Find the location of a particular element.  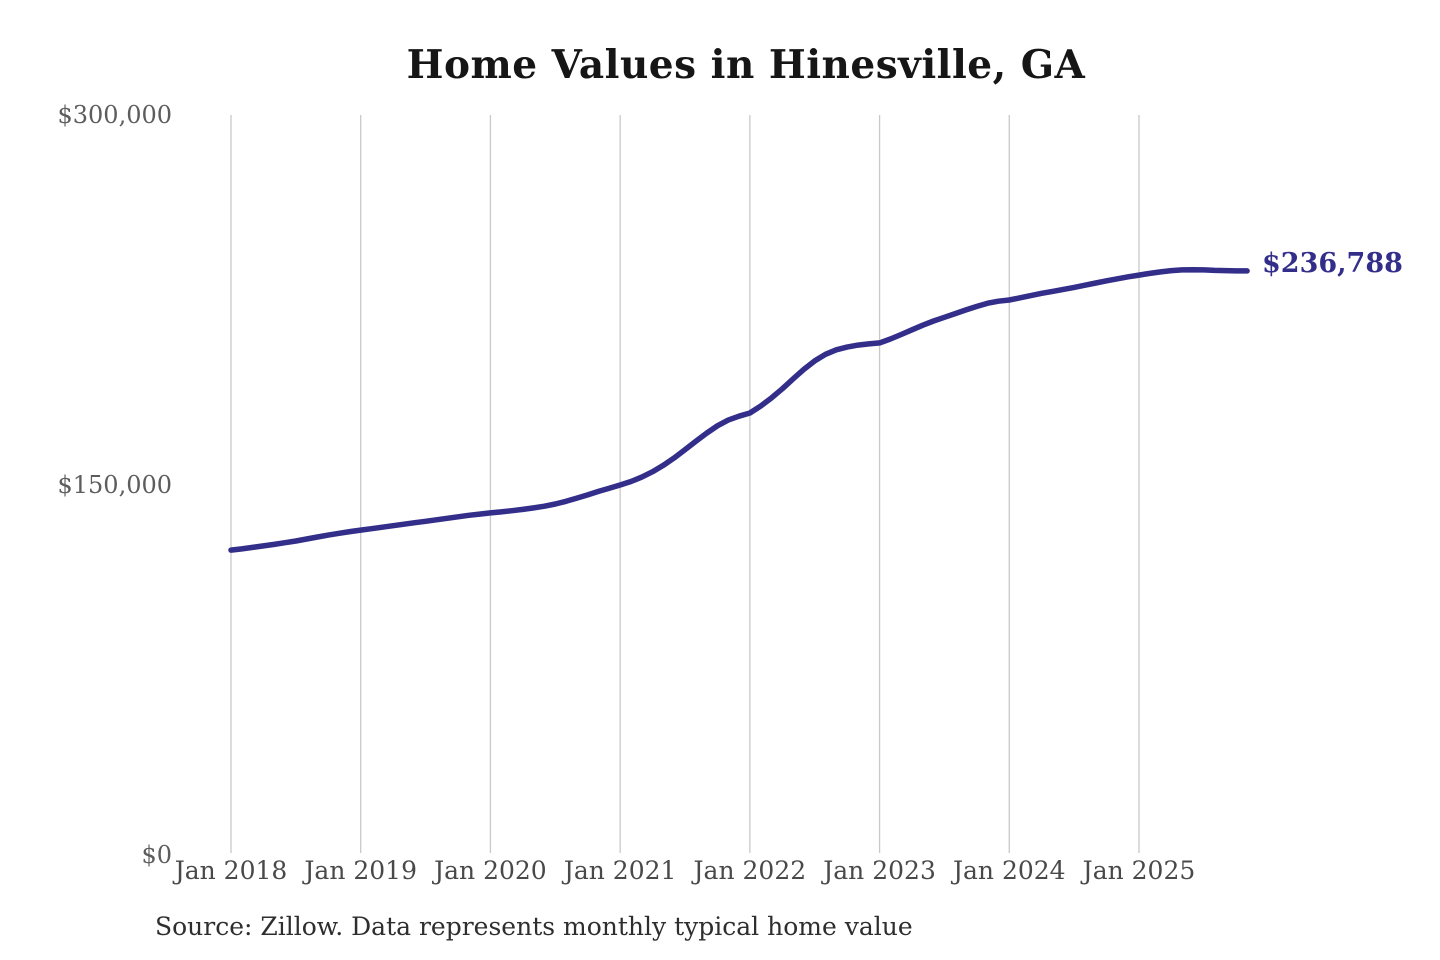

x-axis-tick-label: Jan 2023 is located at coordinates (879, 870).